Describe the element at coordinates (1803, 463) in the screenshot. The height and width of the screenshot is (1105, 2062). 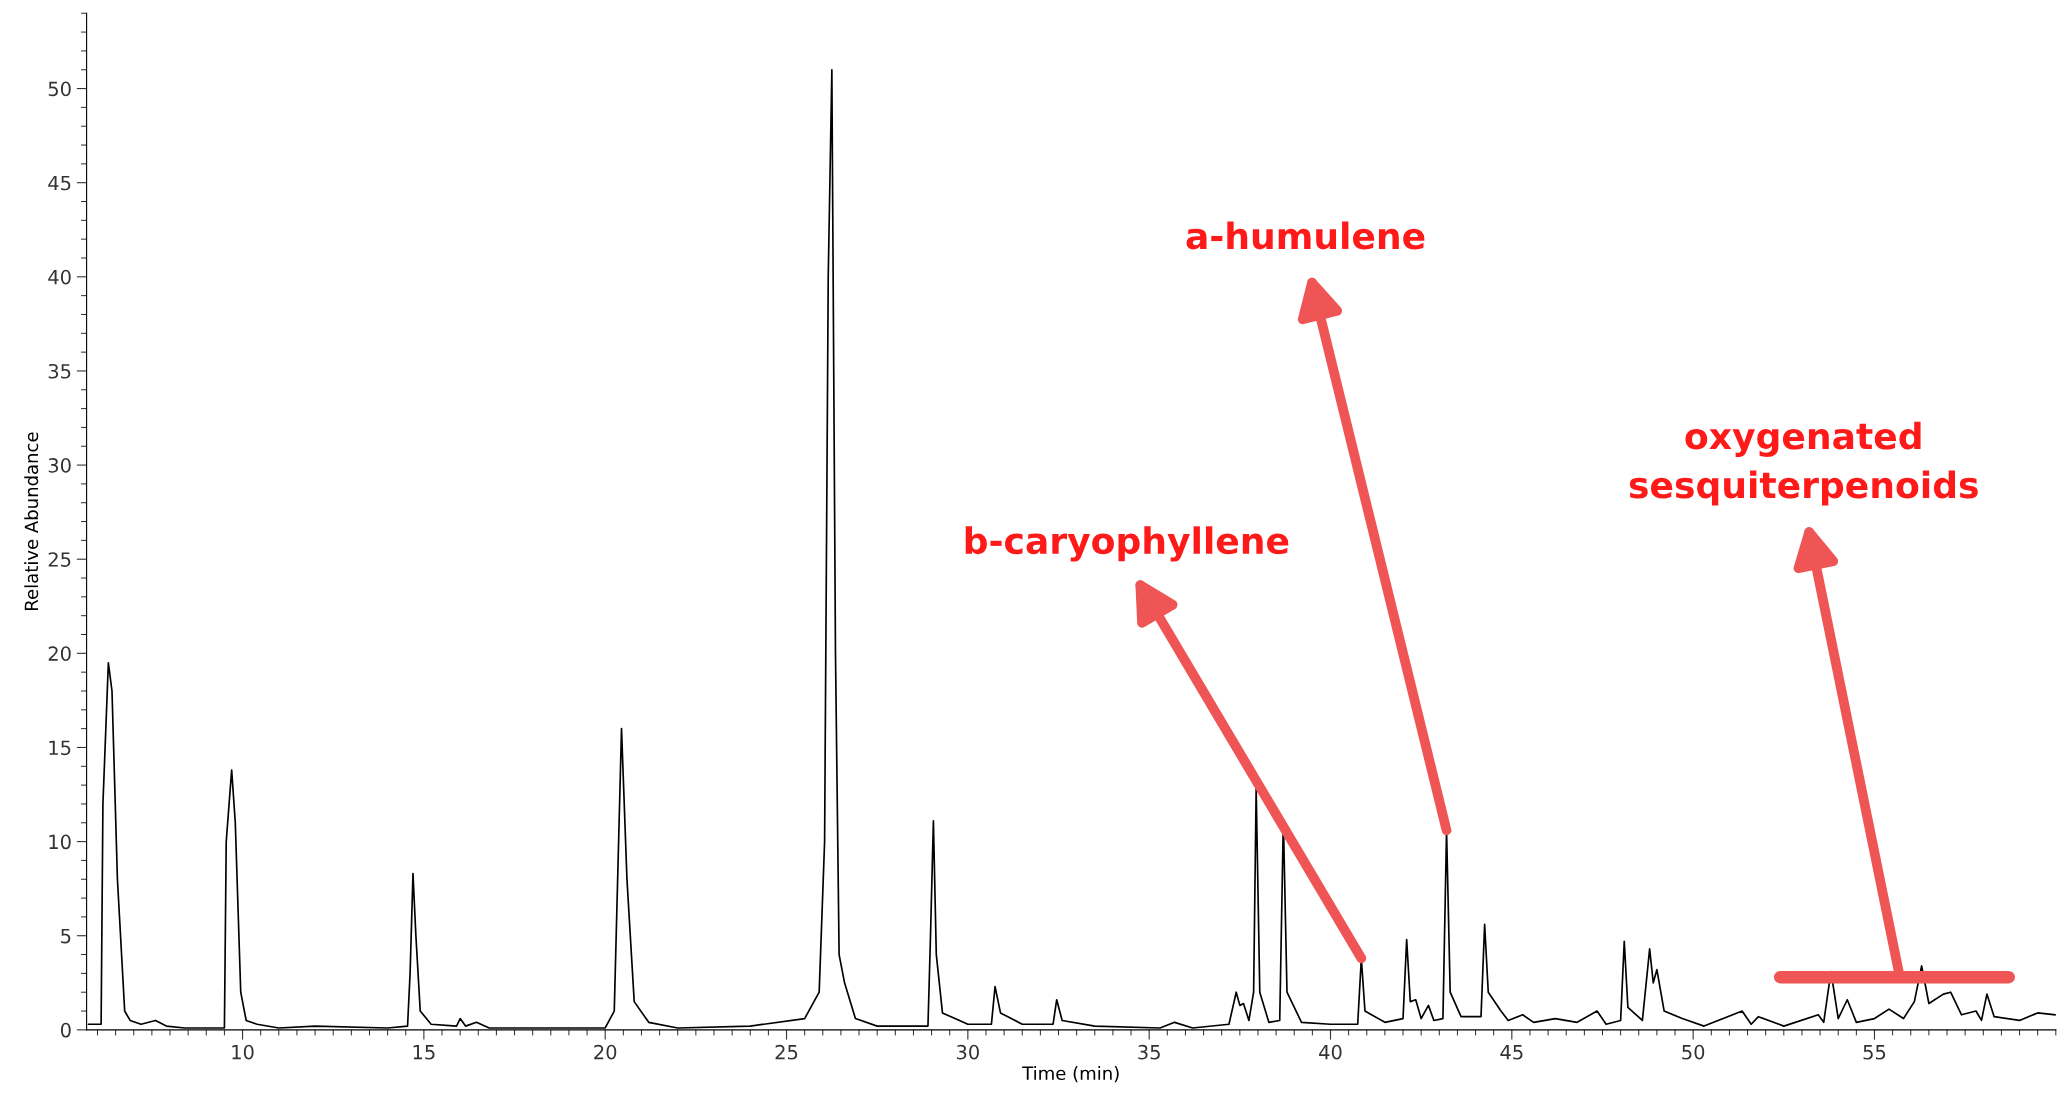
I see `annotation: oxygenated sesquiterpenoids` at that location.